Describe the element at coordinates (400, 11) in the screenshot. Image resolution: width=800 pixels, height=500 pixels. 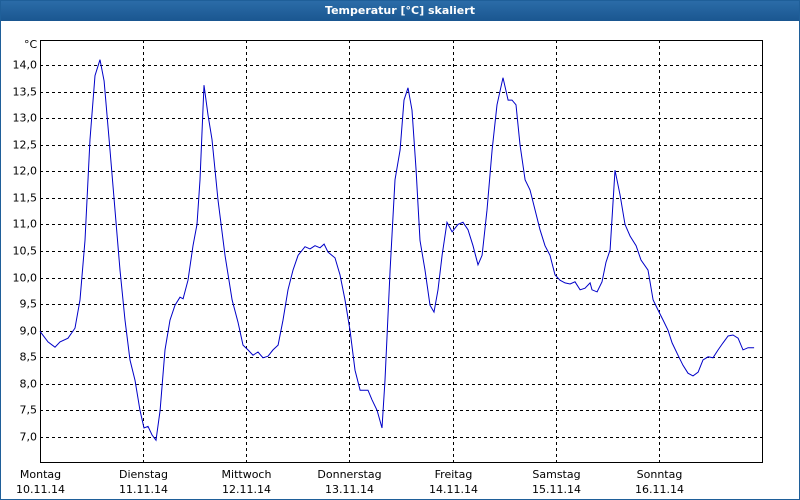
I see `window-title: Temperatur [°C] skaliert` at that location.